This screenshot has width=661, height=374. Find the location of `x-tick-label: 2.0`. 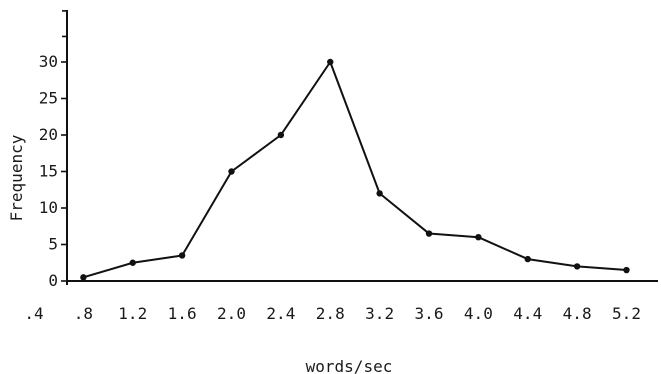

x-tick-label: 2.0 is located at coordinates (231, 313).